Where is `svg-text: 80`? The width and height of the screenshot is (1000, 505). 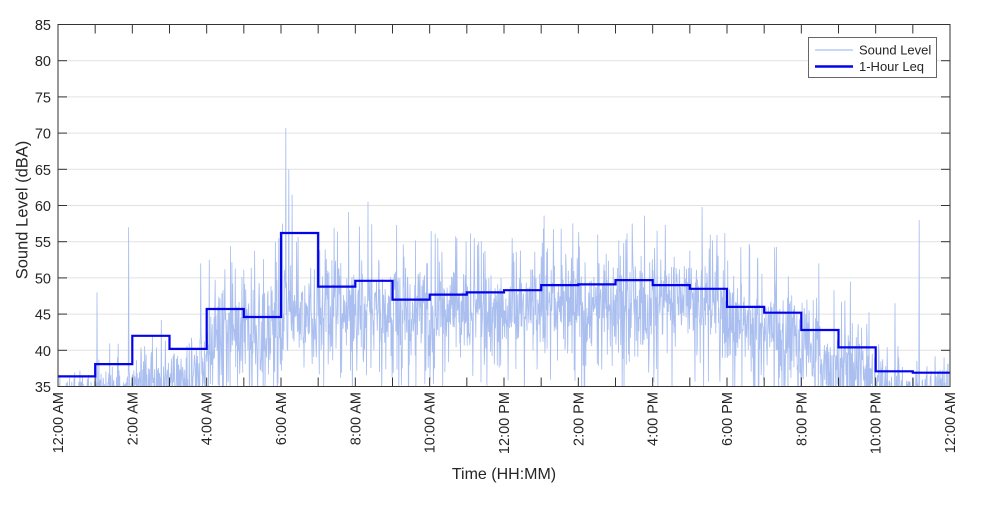 svg-text: 80 is located at coordinates (43, 62).